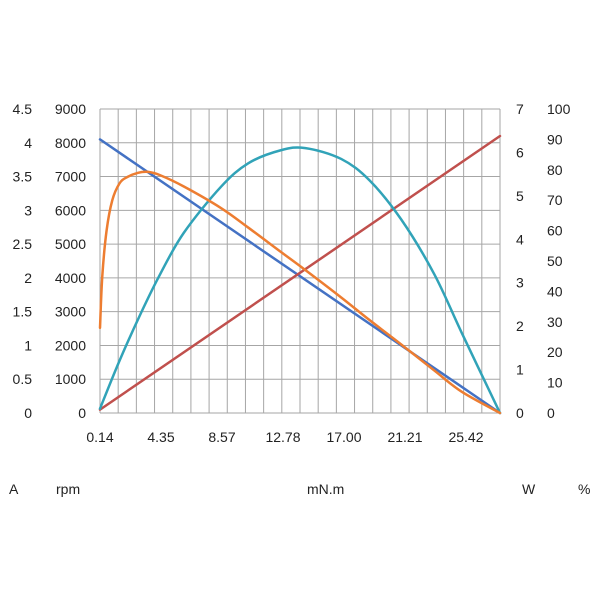 The width and height of the screenshot is (600, 600). Describe the element at coordinates (70, 177) in the screenshot. I see `speed-tick-label: 7000` at that location.